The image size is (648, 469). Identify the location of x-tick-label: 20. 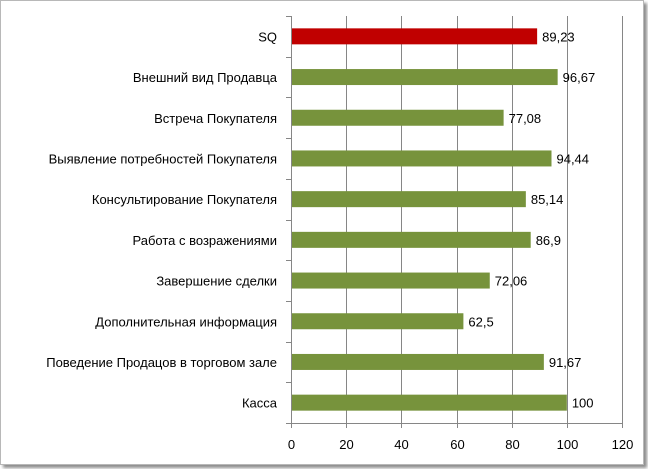
(346, 444).